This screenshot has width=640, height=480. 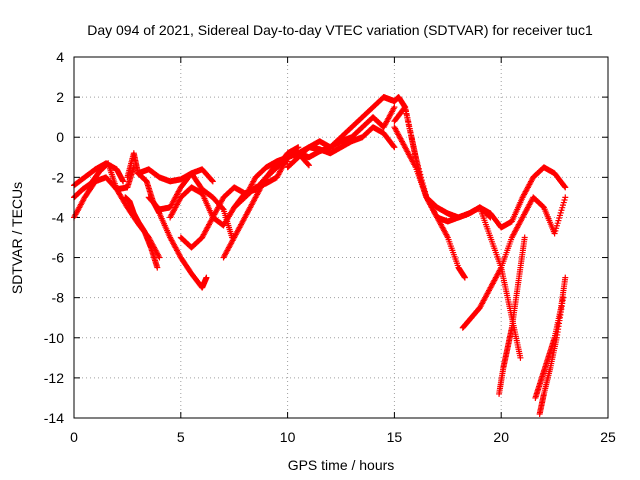 I want to click on y-tick-label: -14, so click(x=54, y=418).